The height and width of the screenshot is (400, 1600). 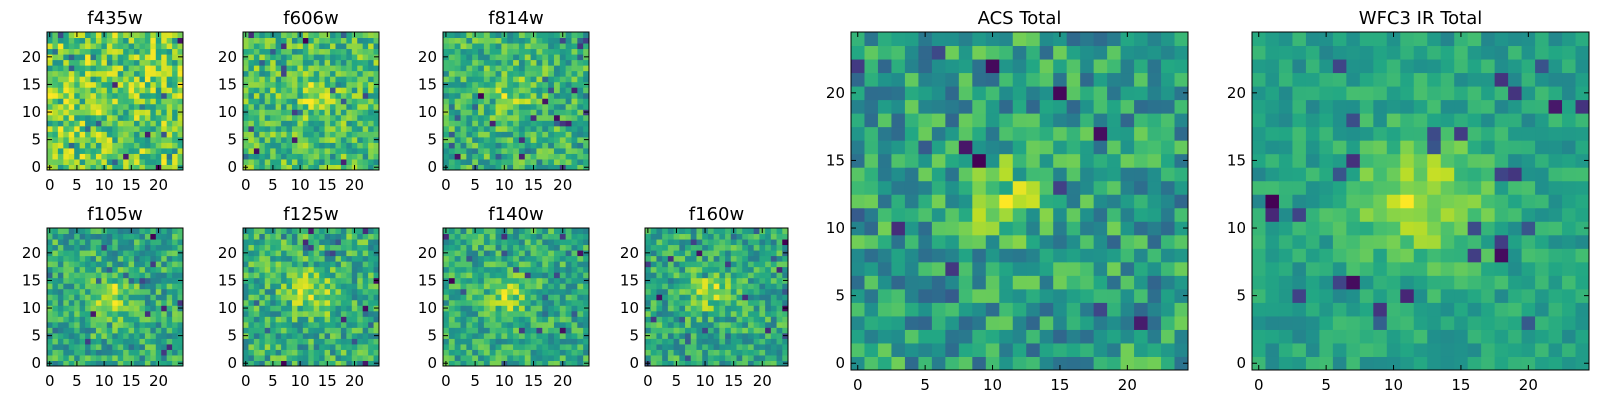 I want to click on x-tick-label: 10, so click(x=504, y=185).